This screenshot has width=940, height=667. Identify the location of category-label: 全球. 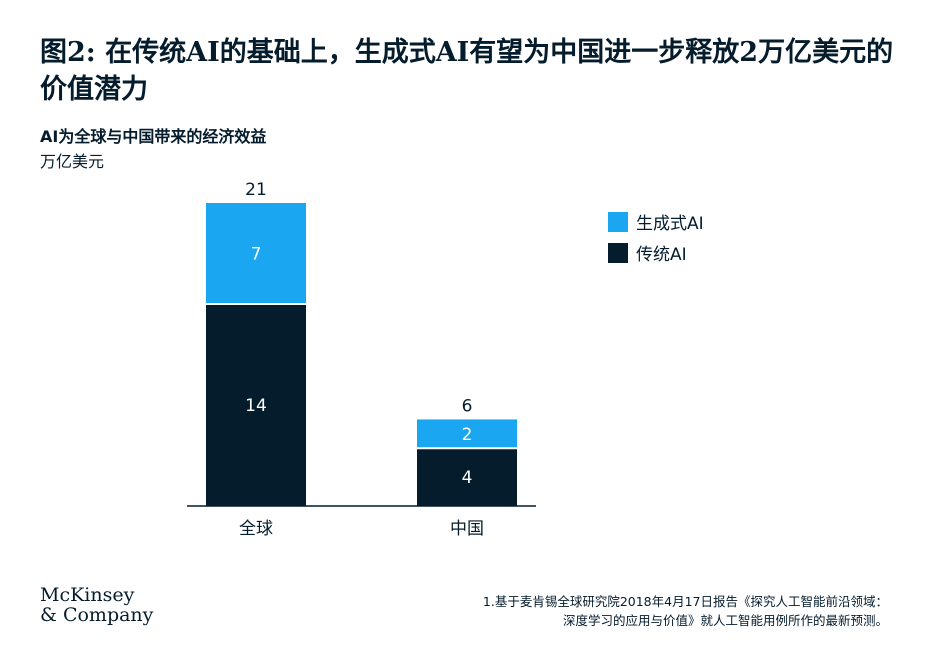
(256, 529).